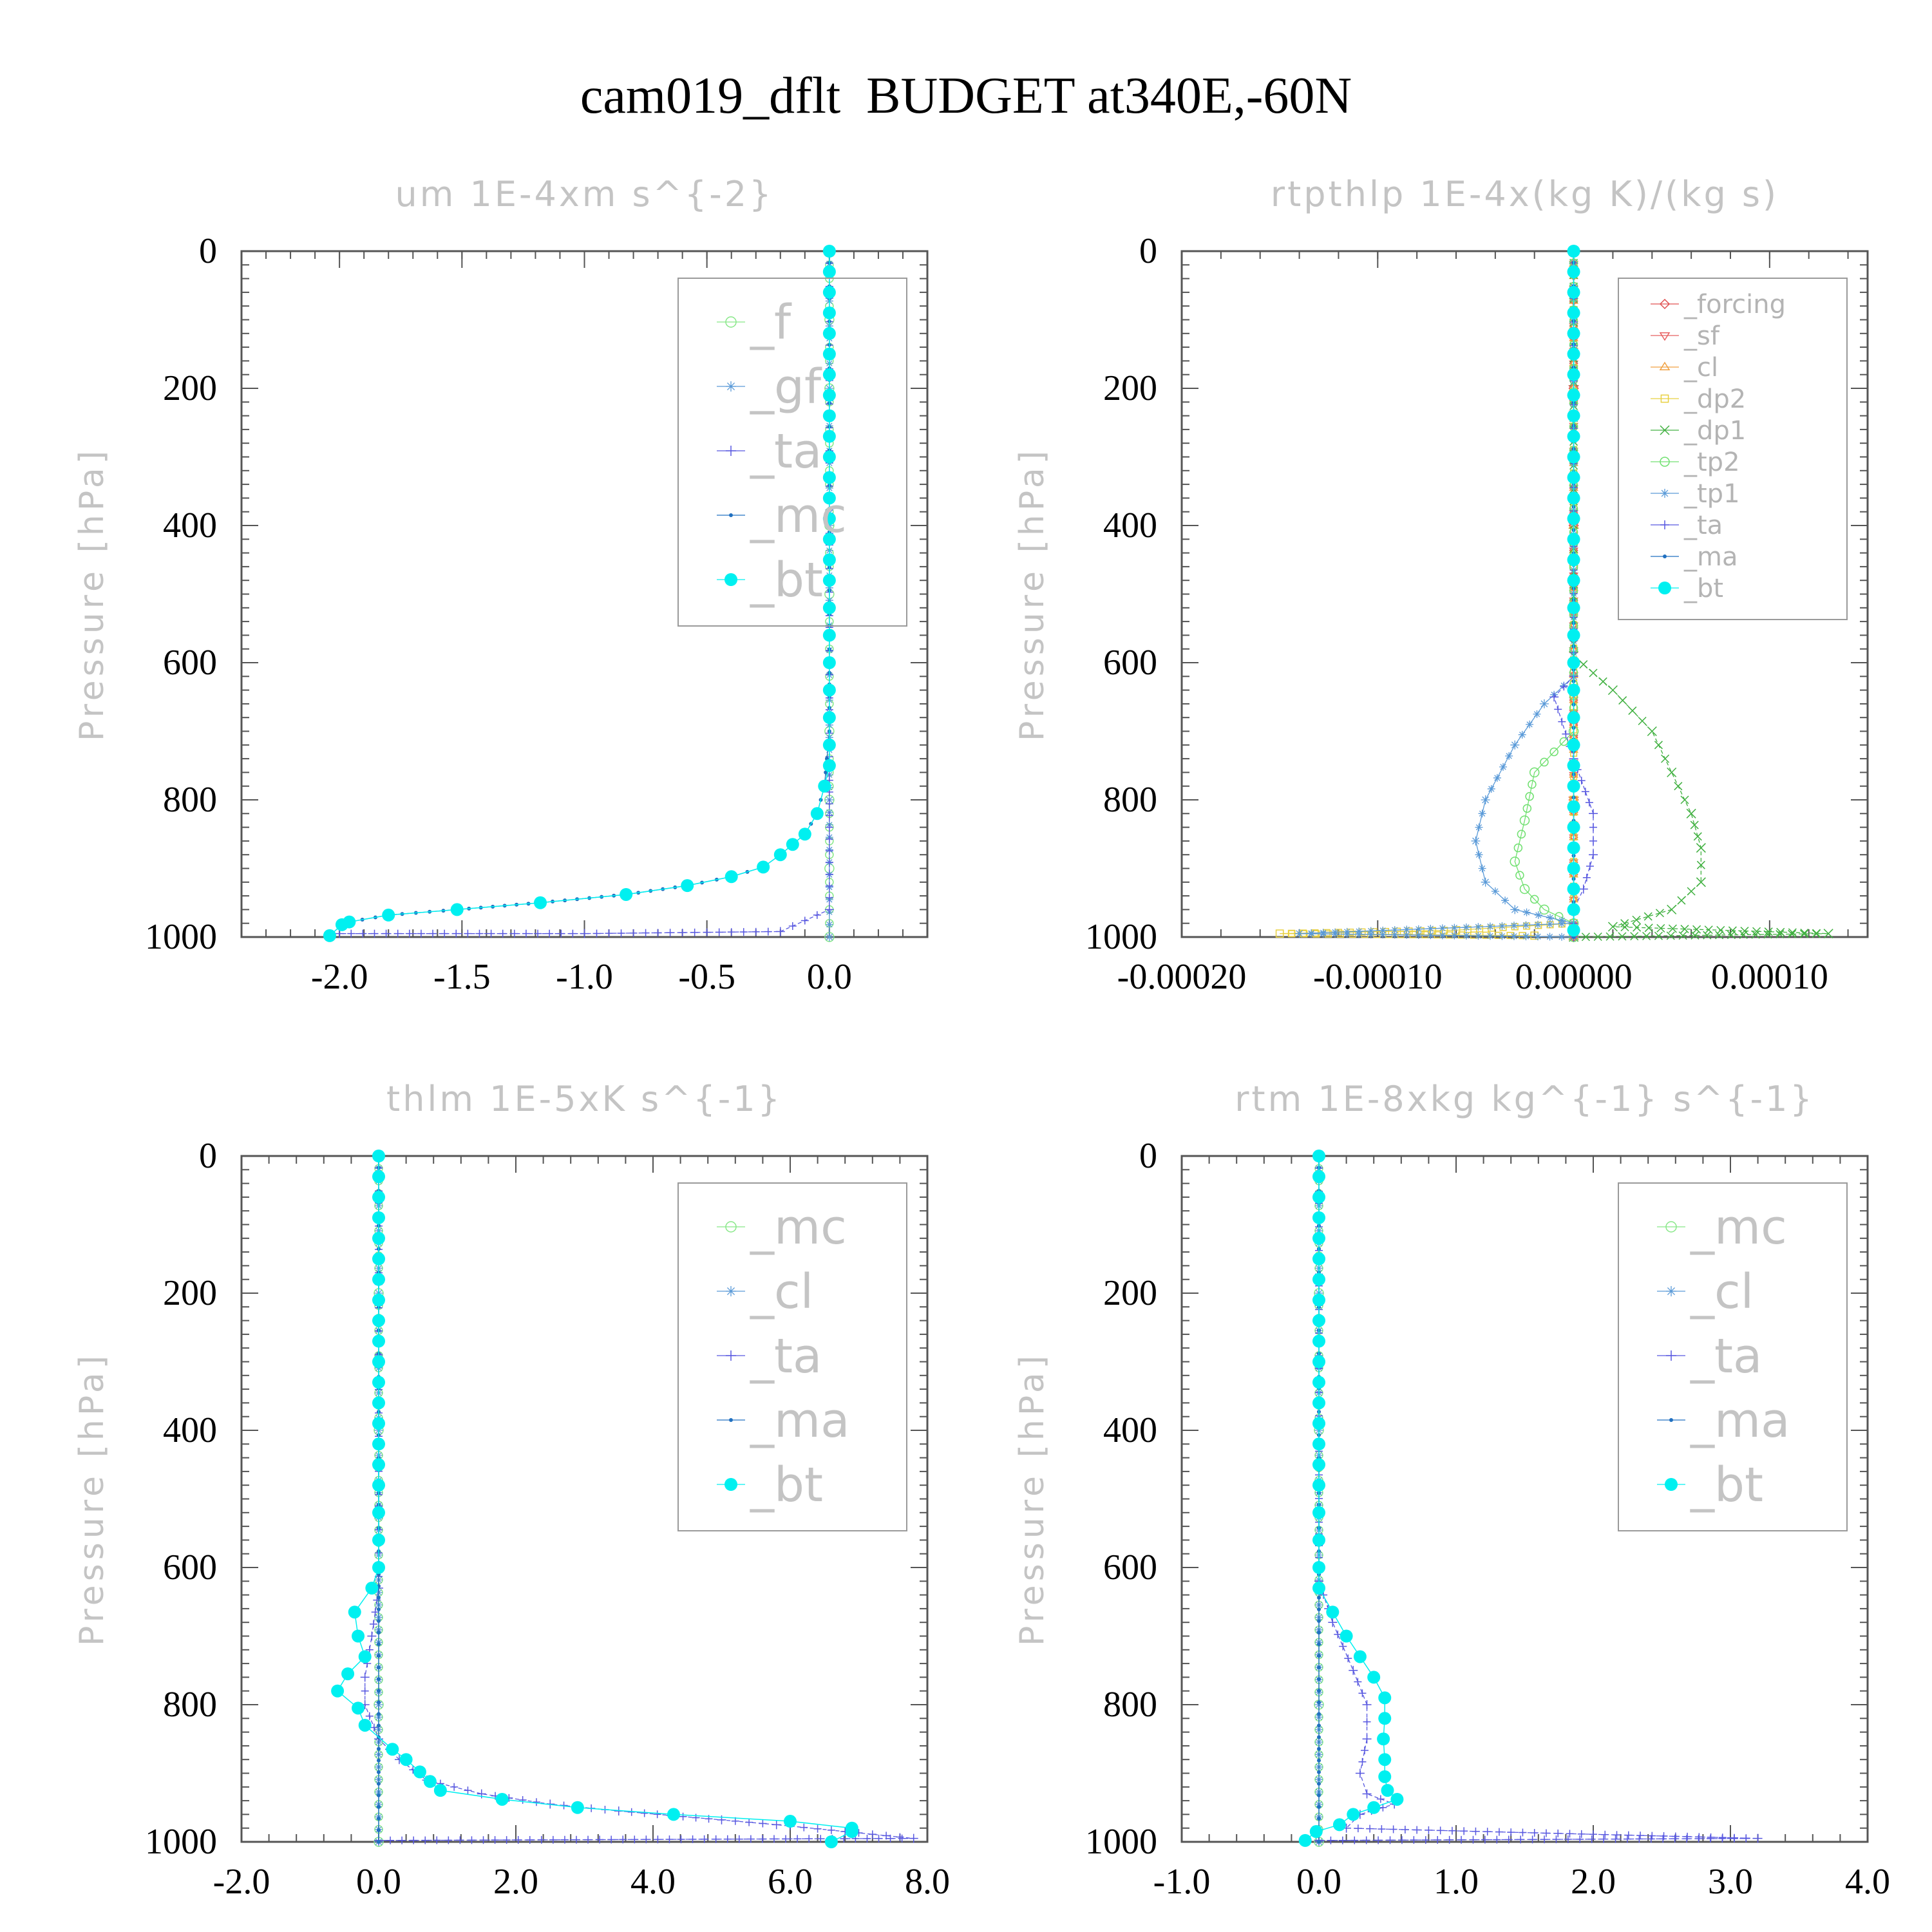 This screenshot has height=1932, width=1932. I want to click on legend-label: _bt, so click(1727, 1485).